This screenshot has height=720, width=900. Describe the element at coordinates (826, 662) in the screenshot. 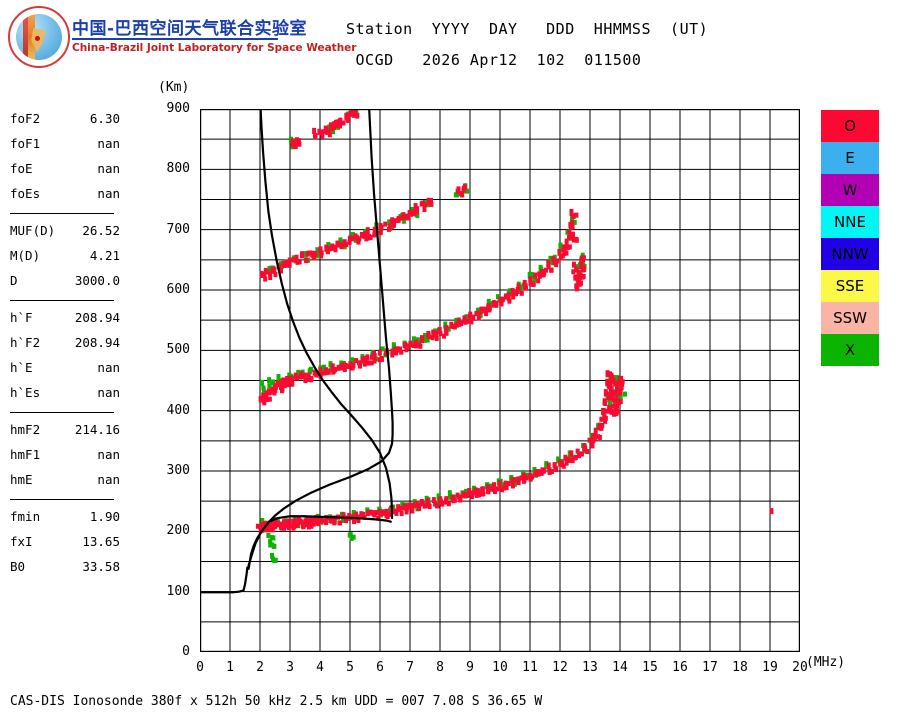

I see `x-axis-unit-label: (MHz)` at that location.